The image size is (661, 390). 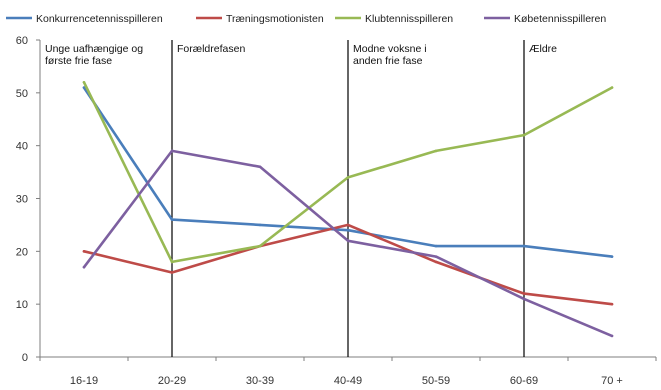 What do you see at coordinates (25, 358) in the screenshot?
I see `y-tick-label: 0` at bounding box center [25, 358].